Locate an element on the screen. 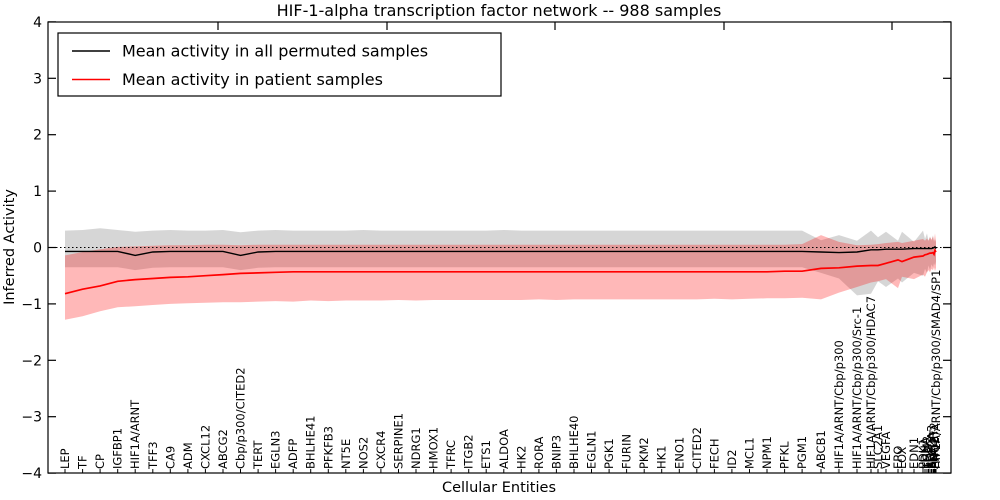 Image resolution: width=1000 pixels, height=500 pixels. x-tick-label: ABCB1 is located at coordinates (821, 449).